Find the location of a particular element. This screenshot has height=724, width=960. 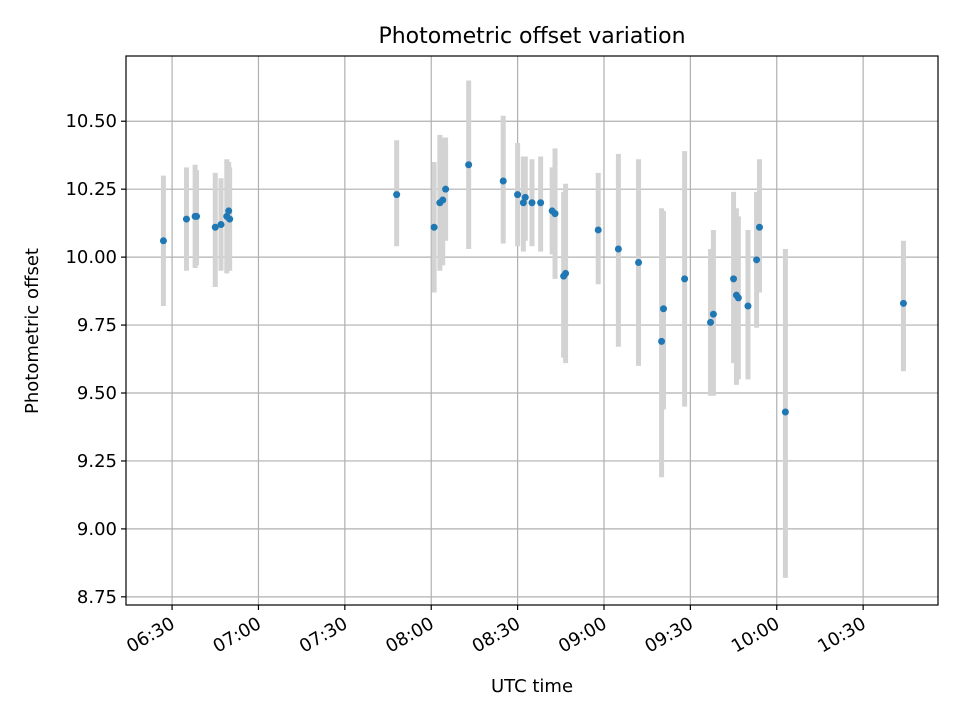

y-tick-label: 9.75 is located at coordinates (97, 325).